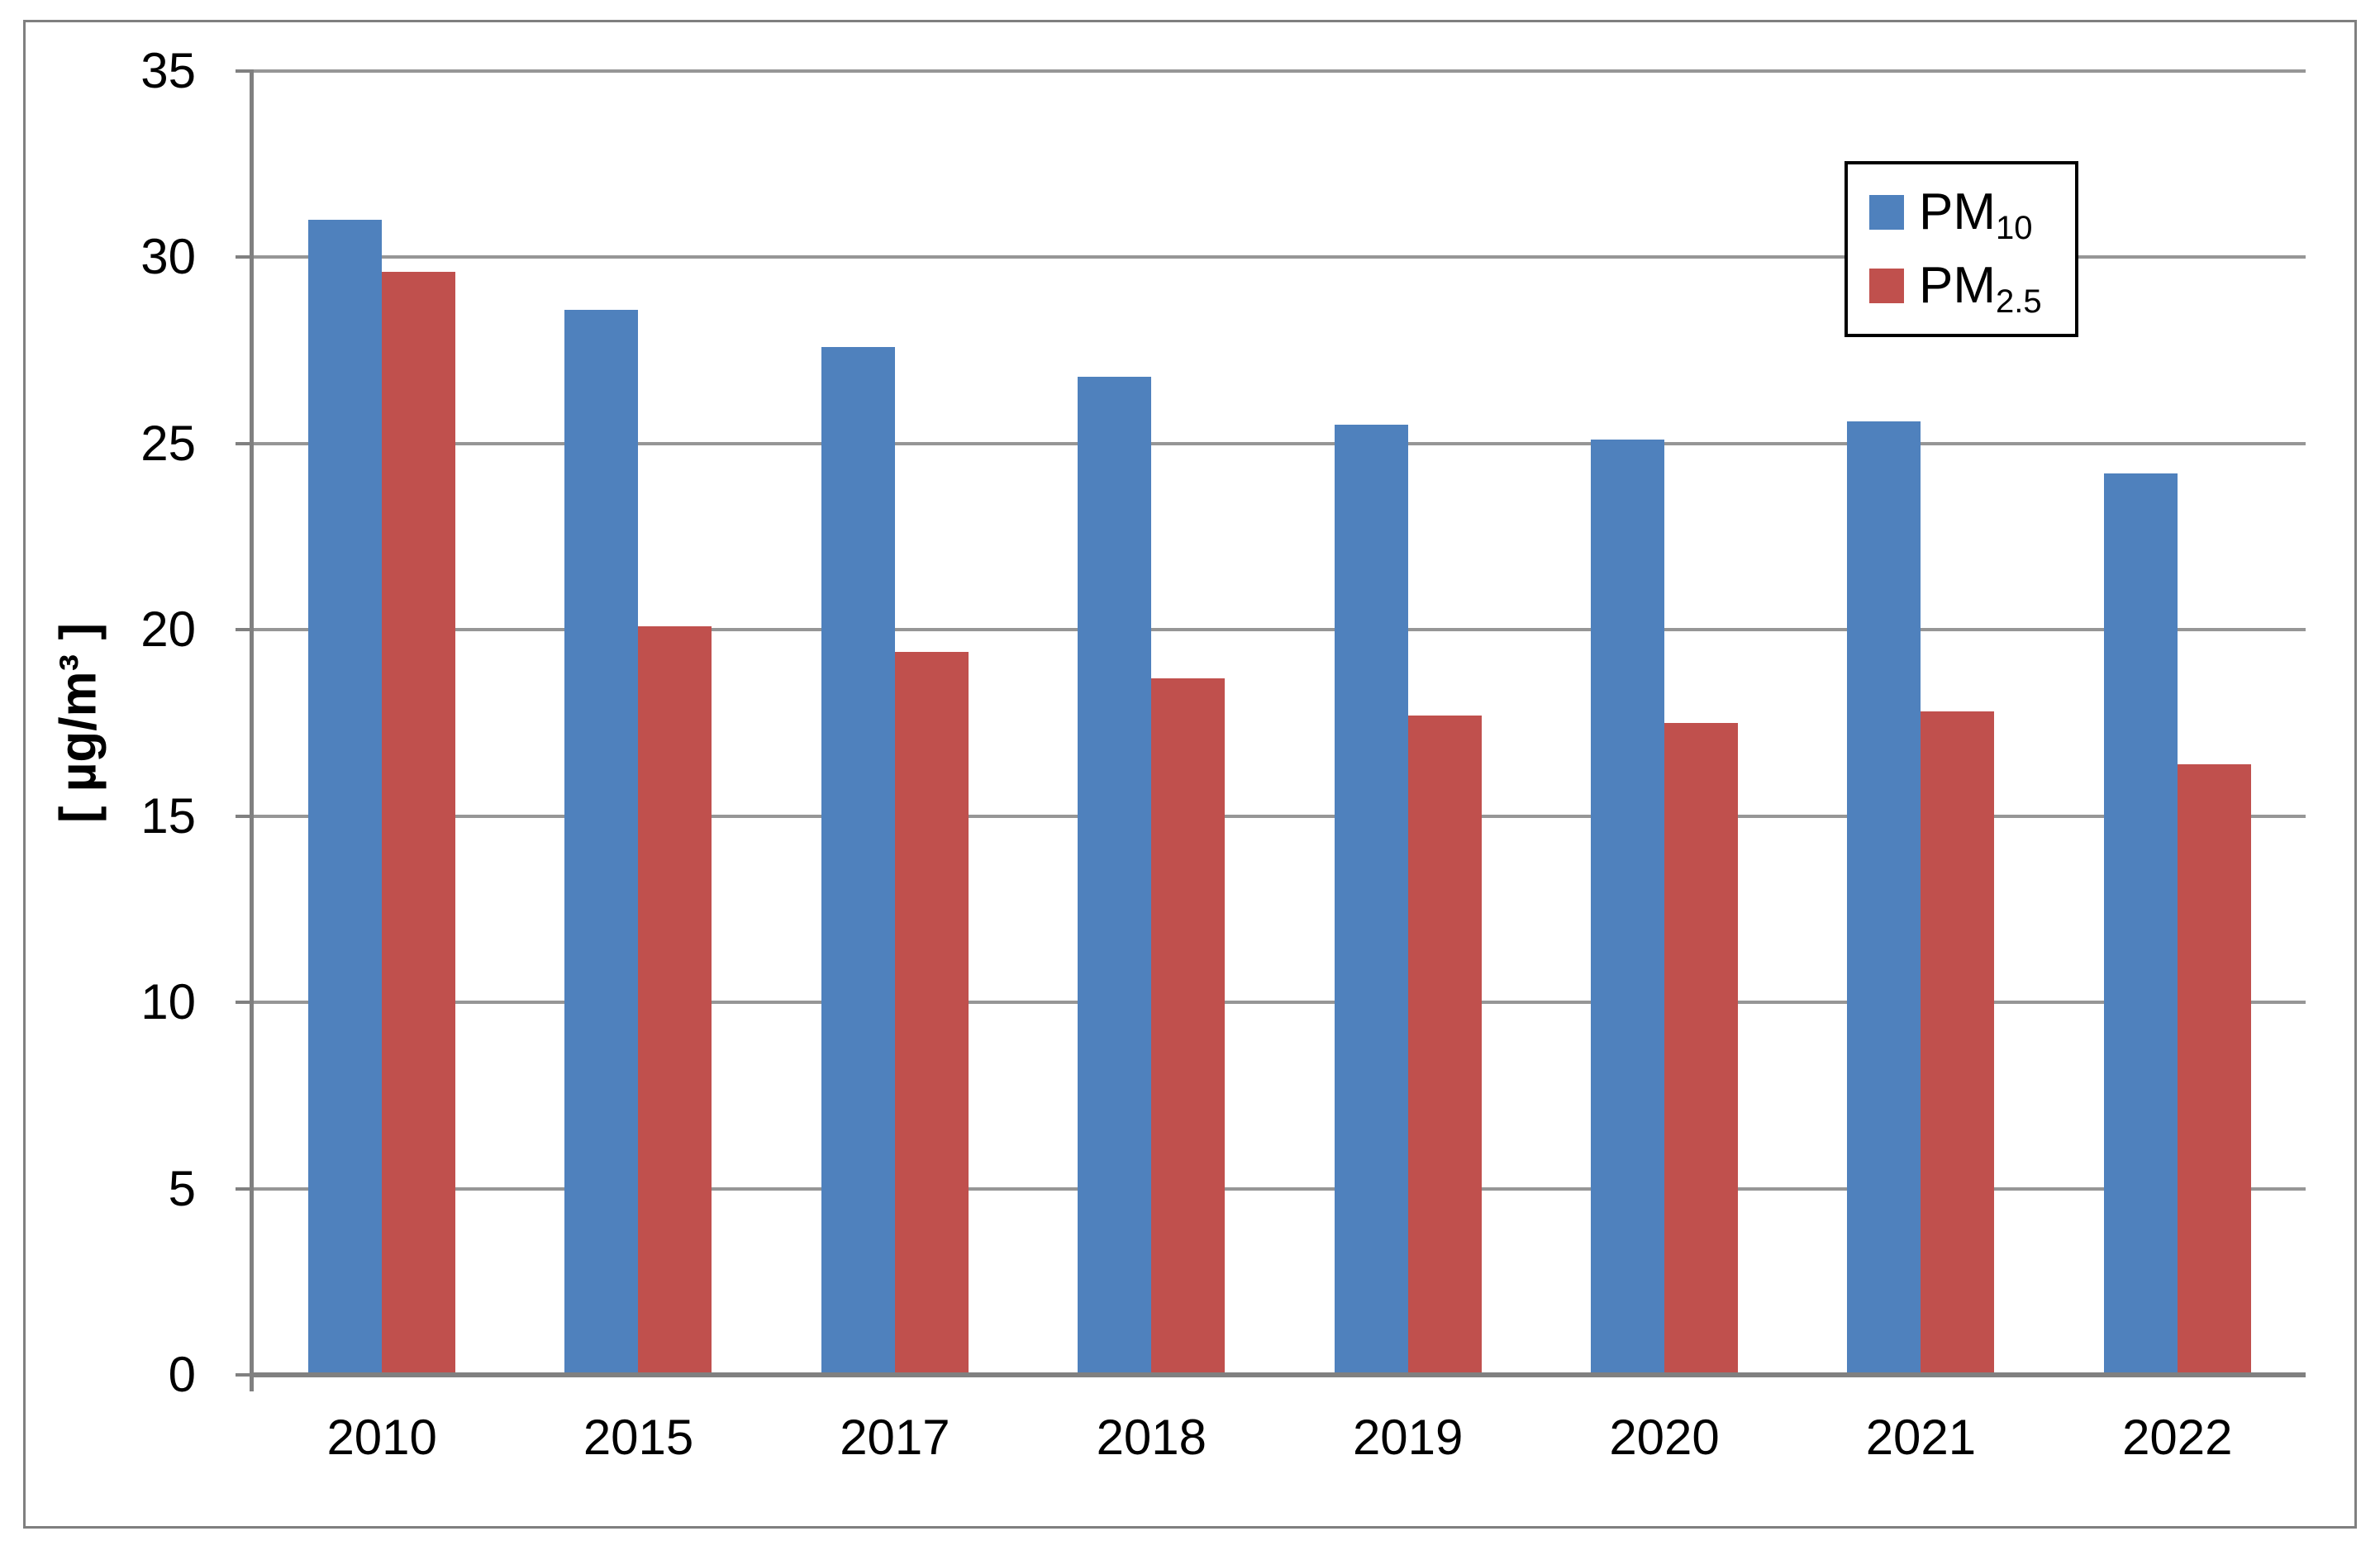 The image size is (2380, 1555). I want to click on legend-swatch-pm10, so click(1886, 212).